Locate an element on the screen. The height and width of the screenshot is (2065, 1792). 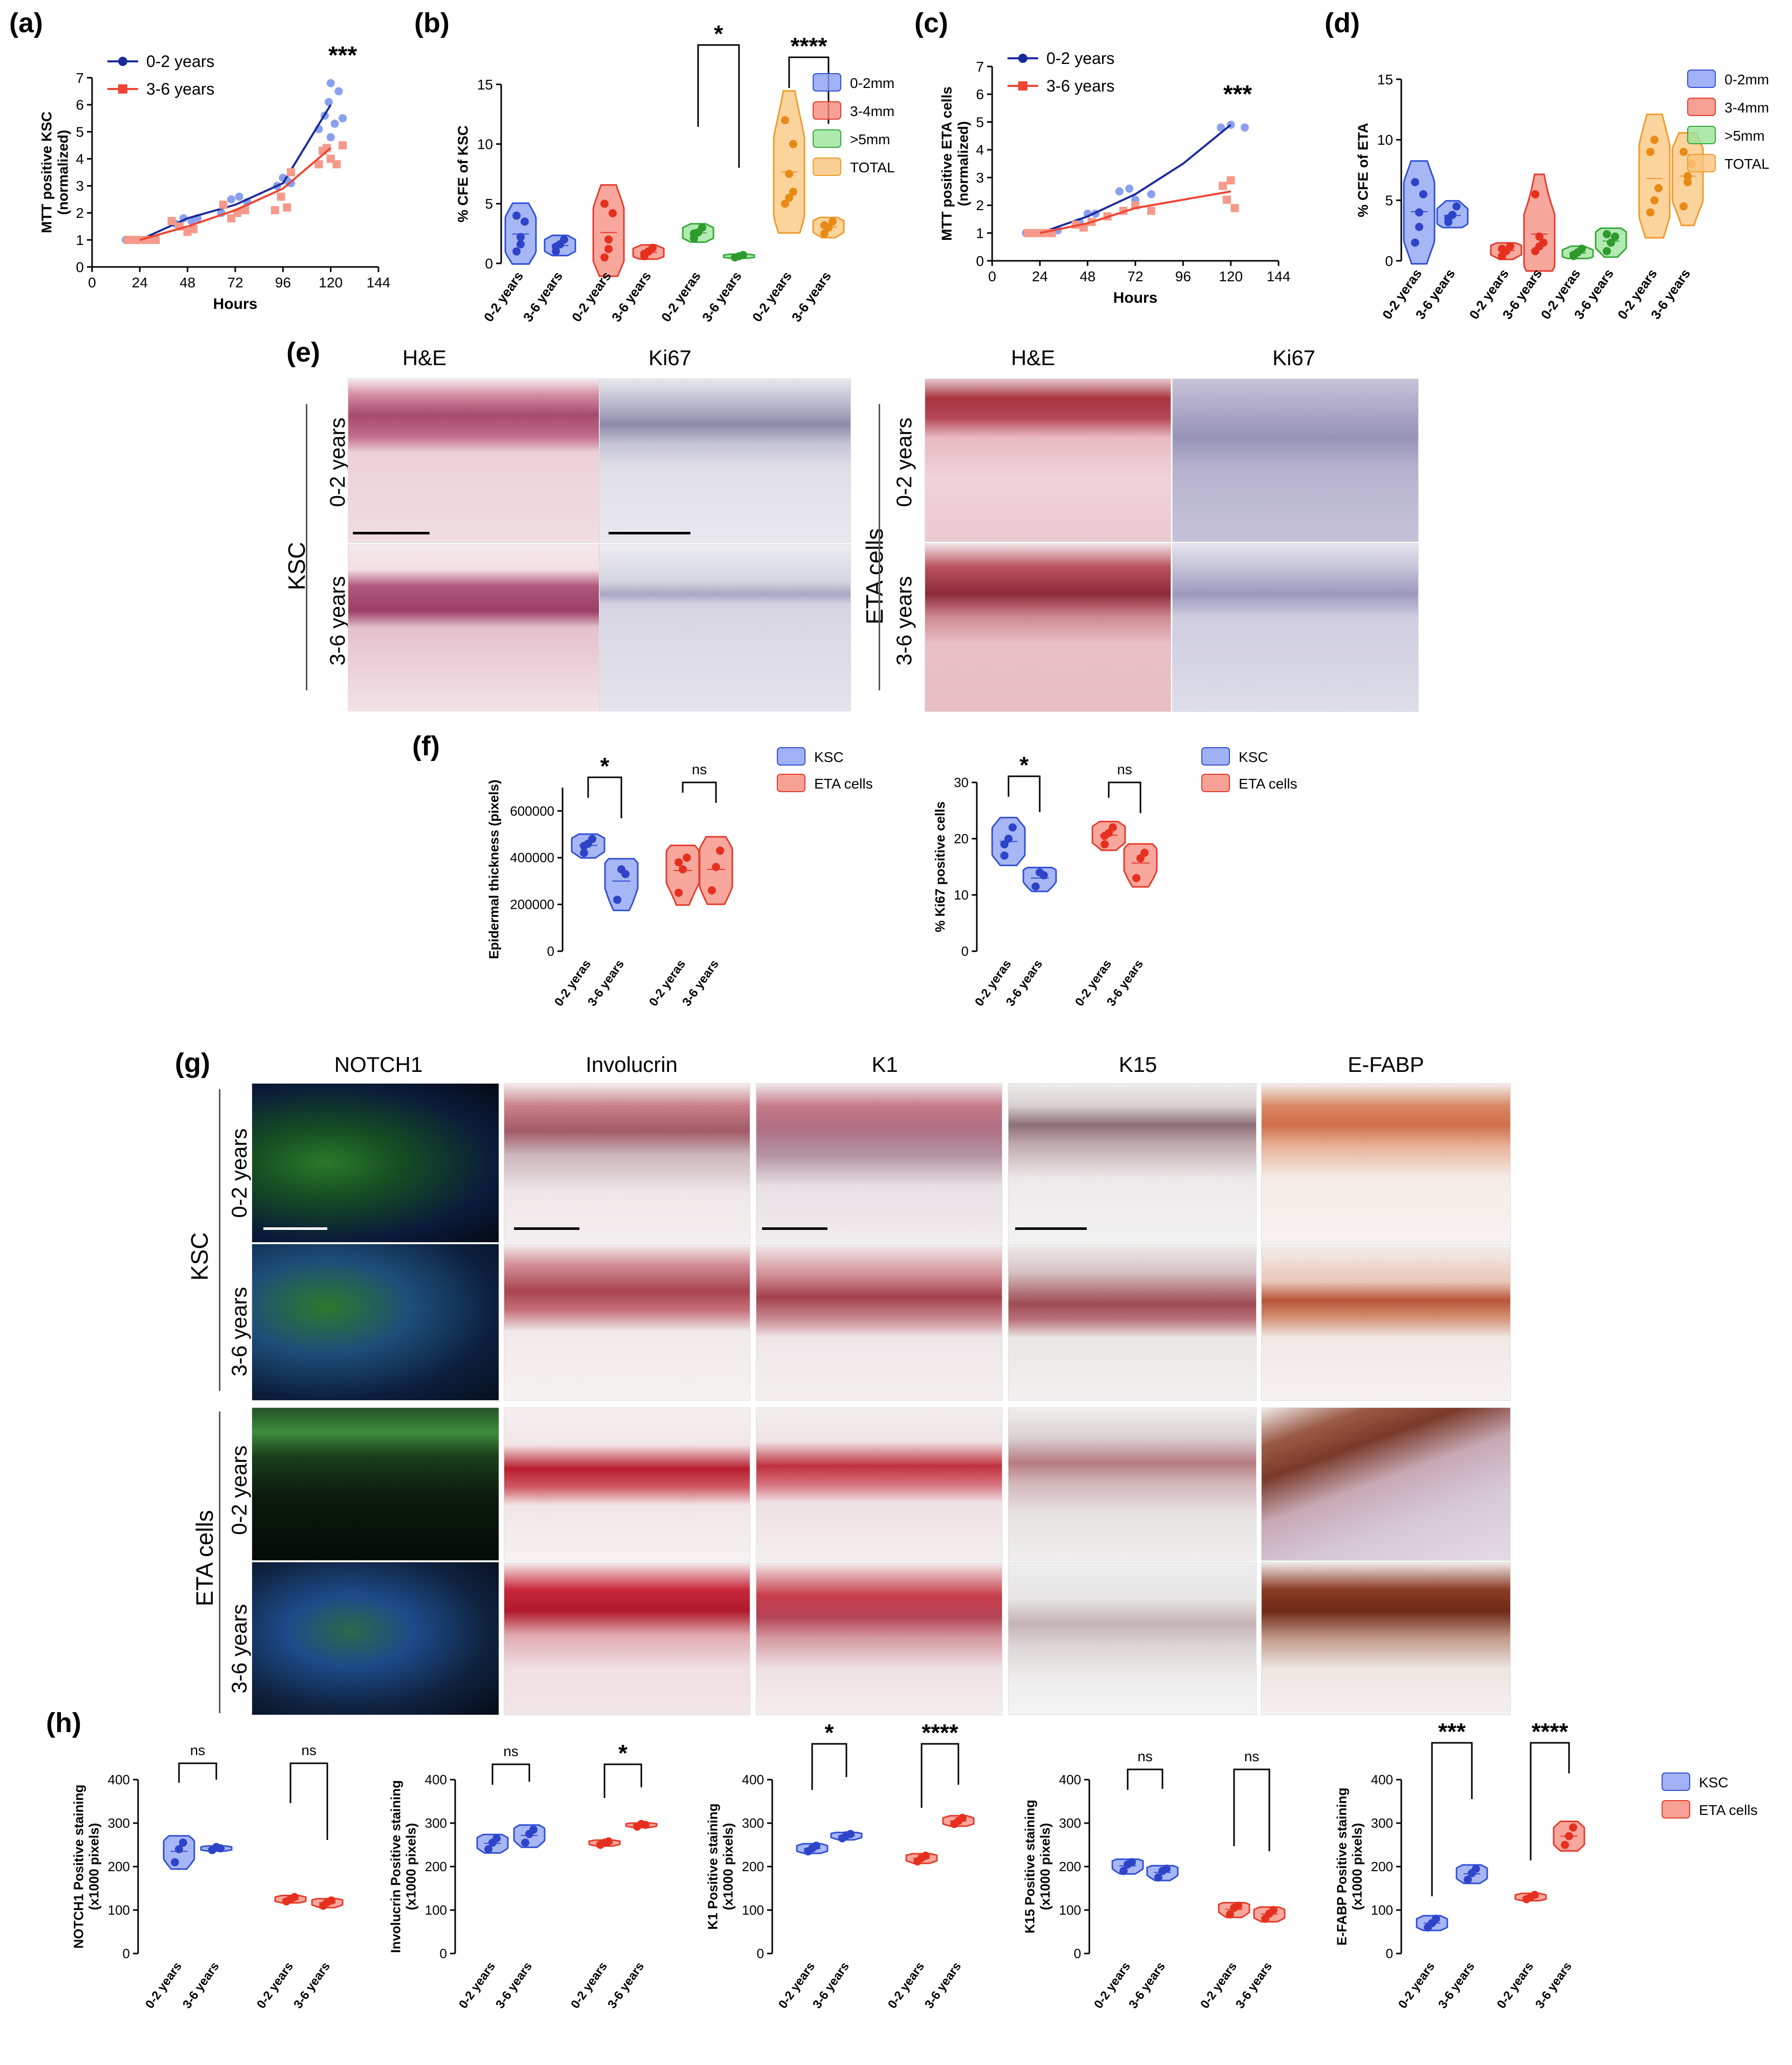
f2-ytick-label-0: 0 is located at coordinates (965, 951).